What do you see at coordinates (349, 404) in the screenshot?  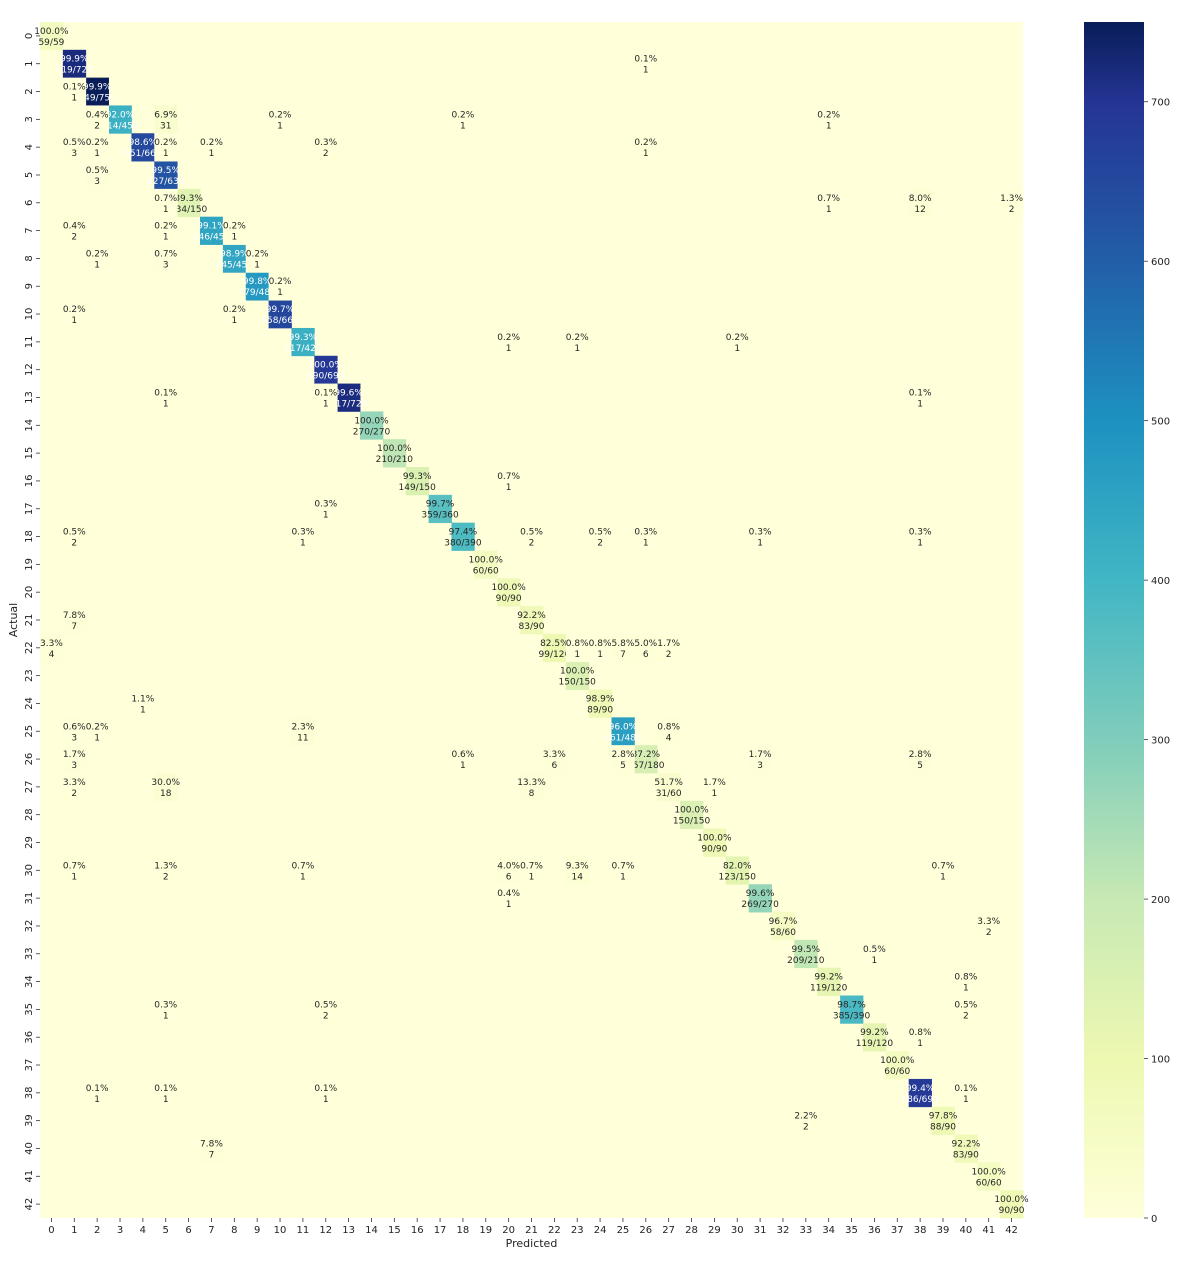 I see `cell-count-label: 717/720` at bounding box center [349, 404].